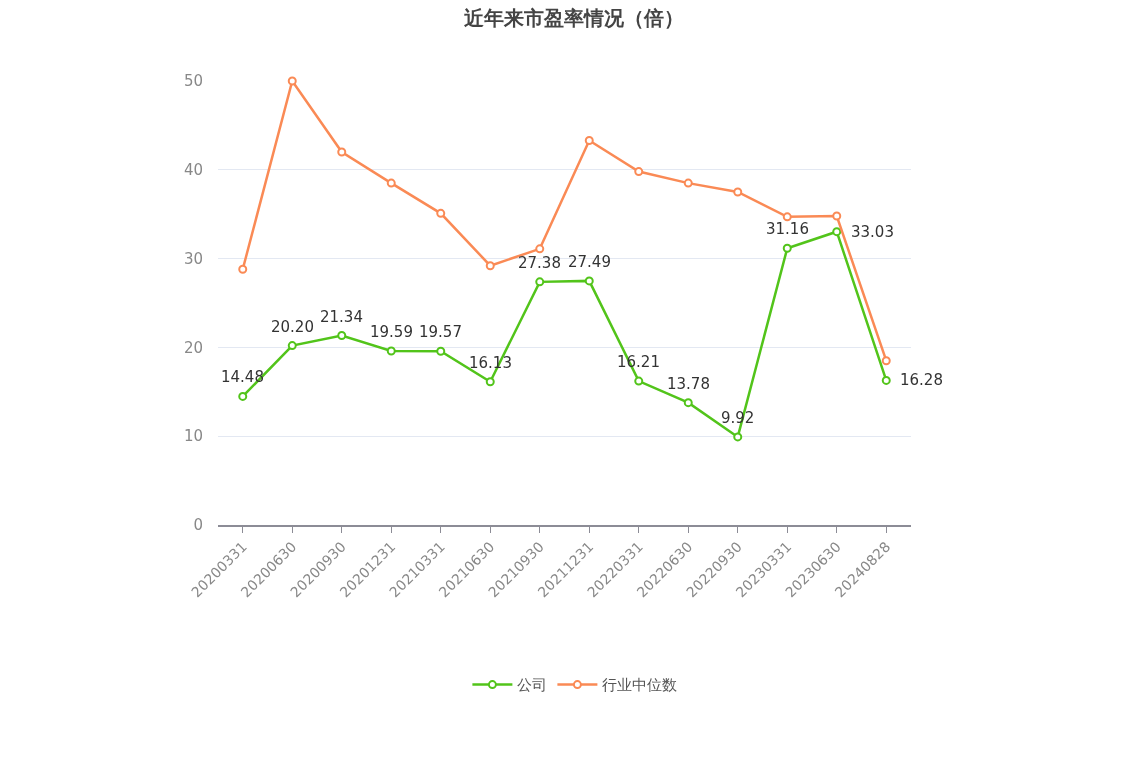  I want to click on legend-label: 行业中位数, so click(640, 685).